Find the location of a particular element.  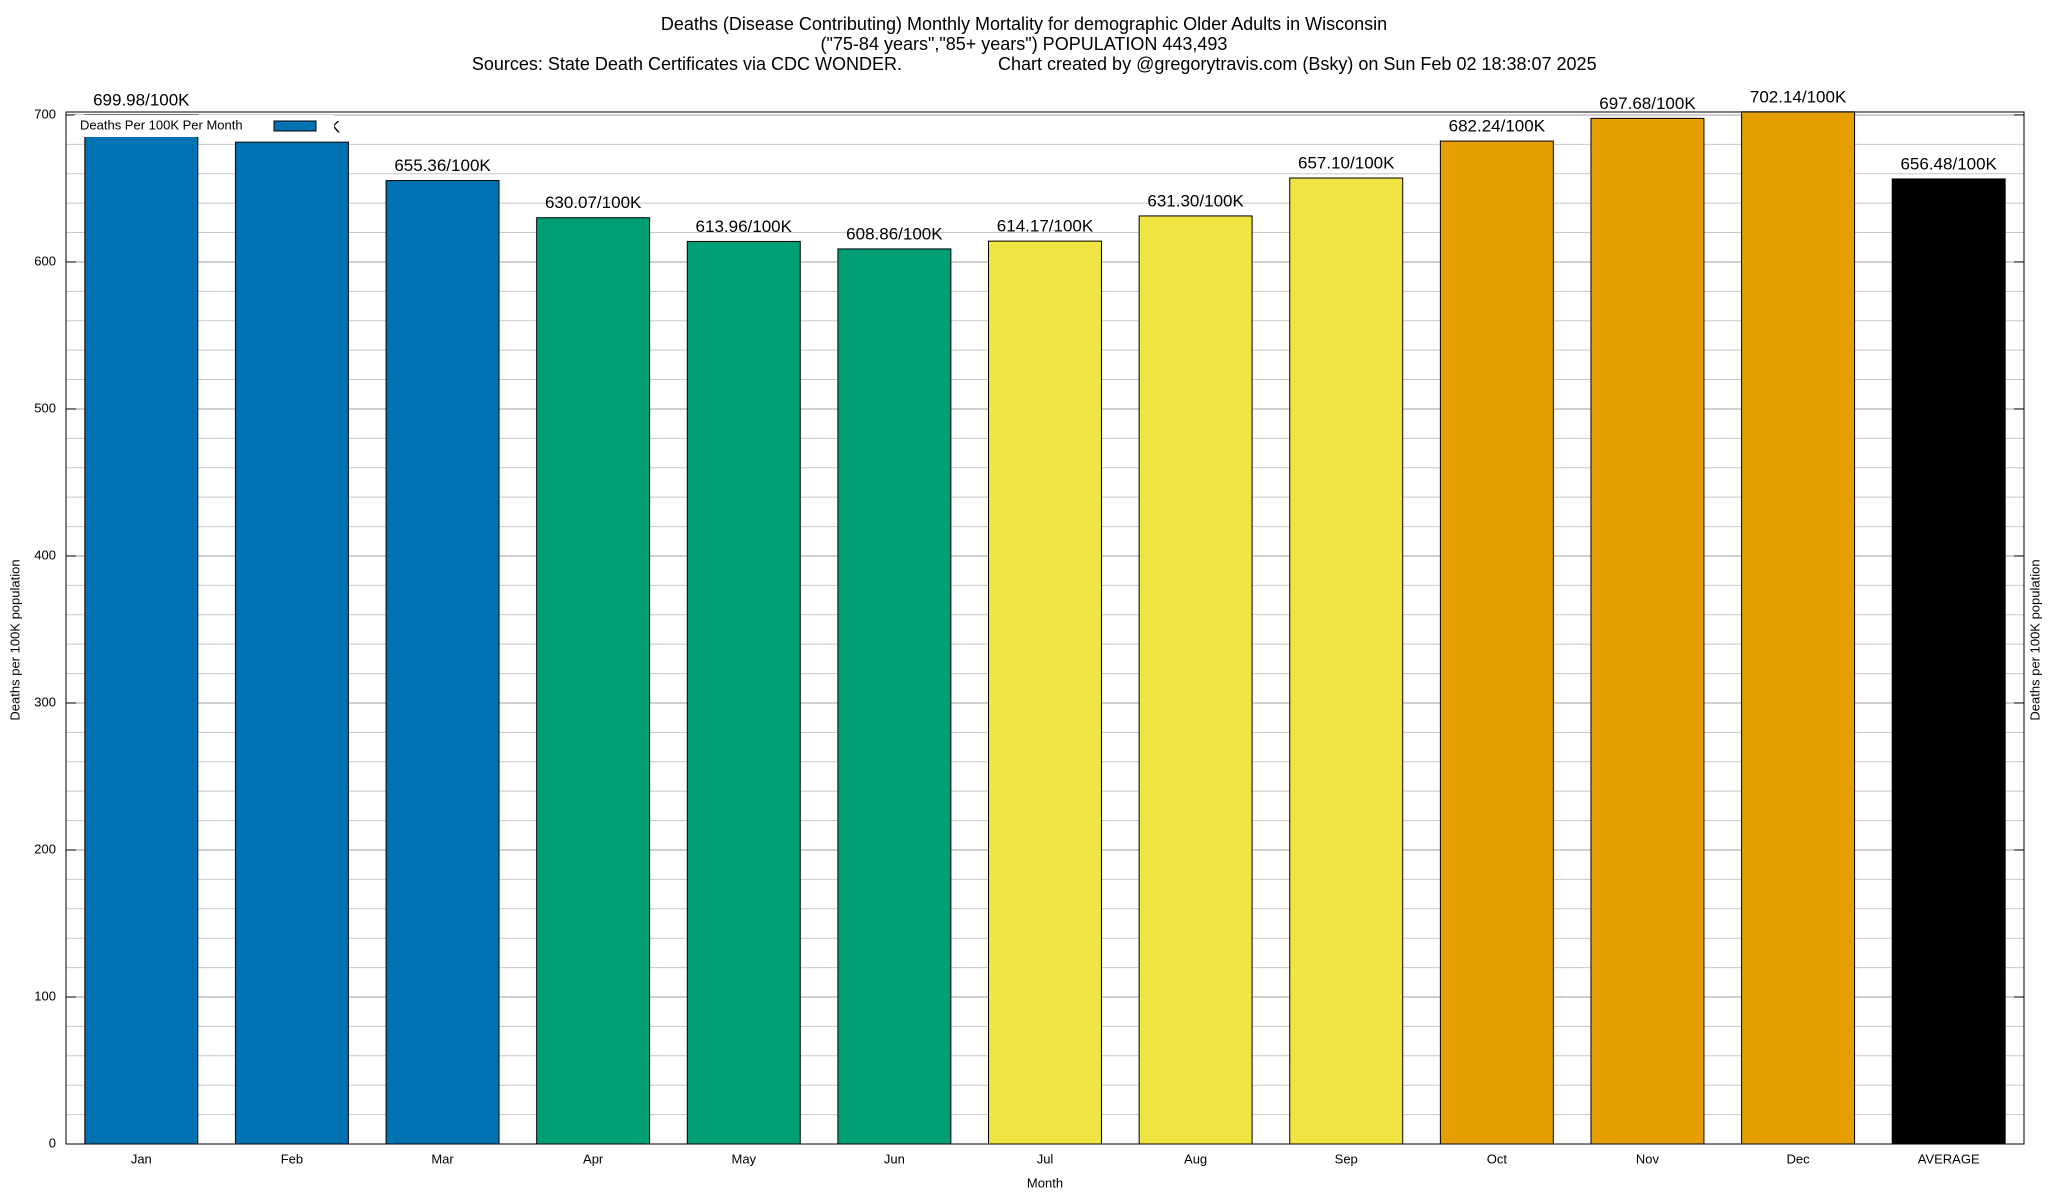

x-tick-label: Nov is located at coordinates (1648, 1158).